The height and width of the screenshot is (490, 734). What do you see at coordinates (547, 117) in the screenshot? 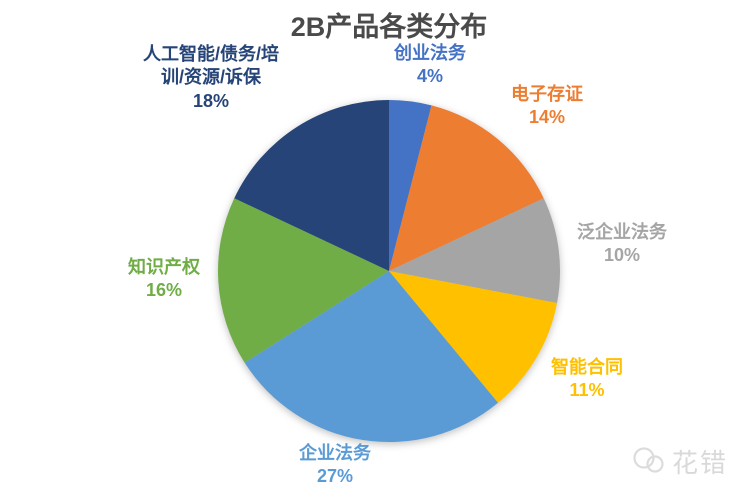
I see `pie-label-value: 14%` at bounding box center [547, 117].